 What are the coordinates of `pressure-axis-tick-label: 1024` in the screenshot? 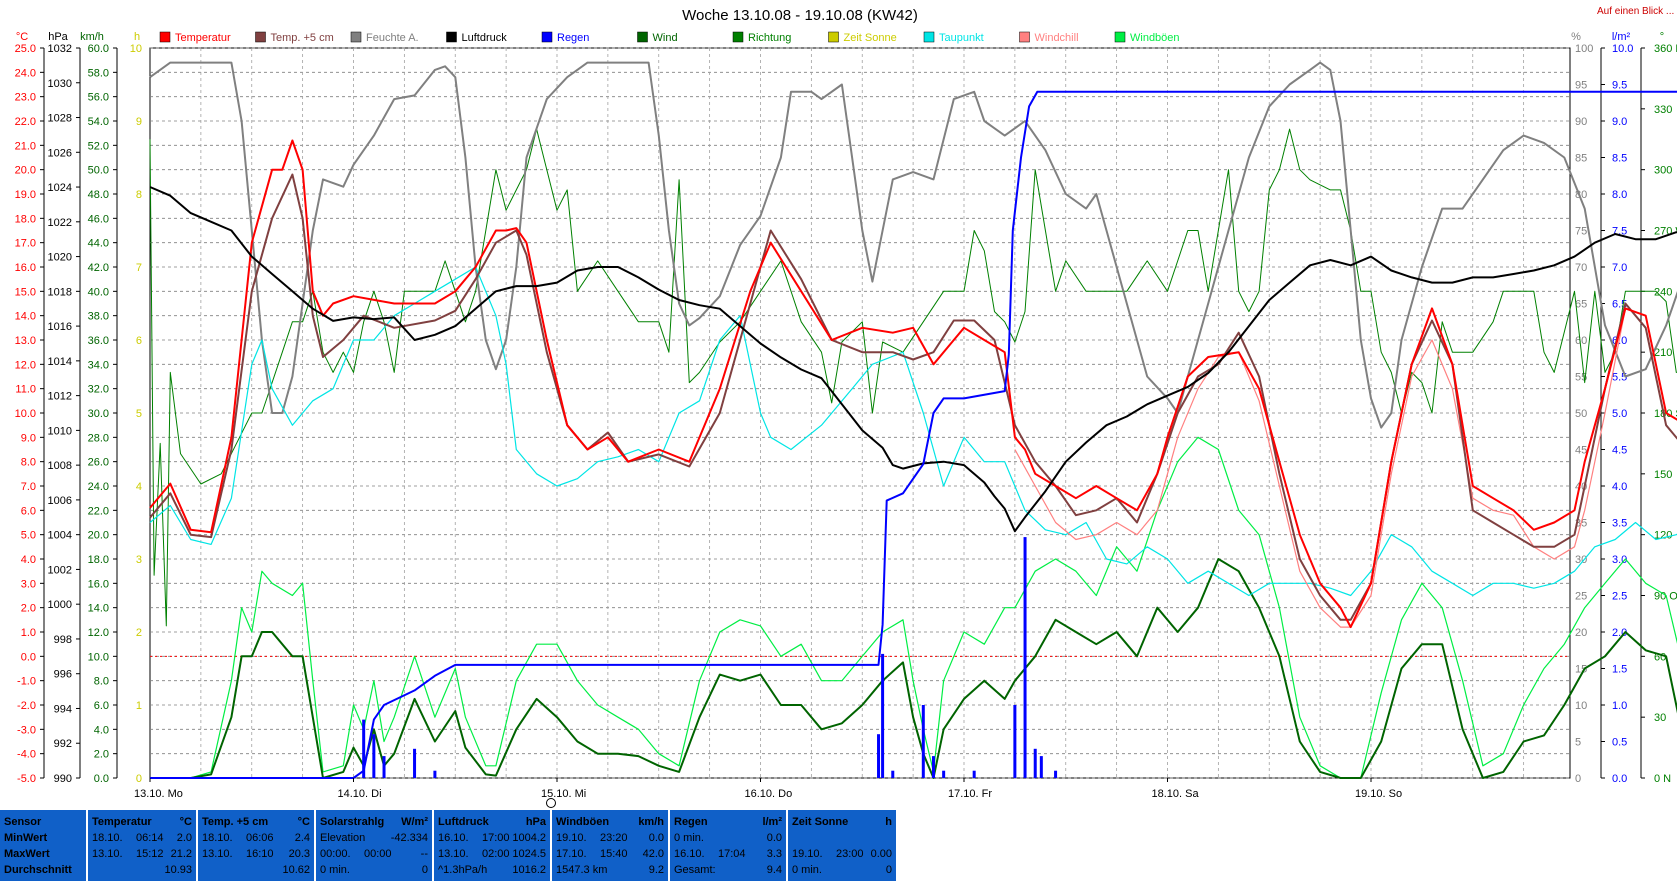 It's located at (60, 188).